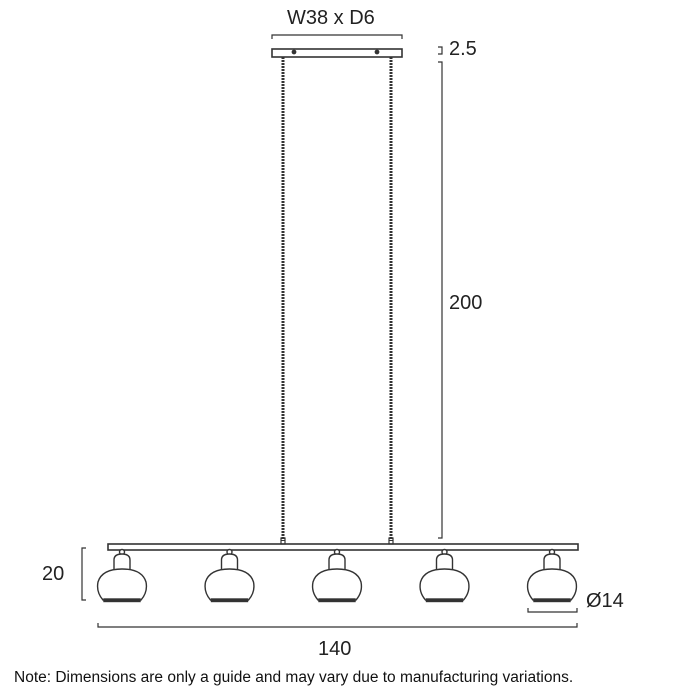 Image resolution: width=700 pixels, height=700 pixels. I want to click on canopy-height-dim-line, so click(440, 50).